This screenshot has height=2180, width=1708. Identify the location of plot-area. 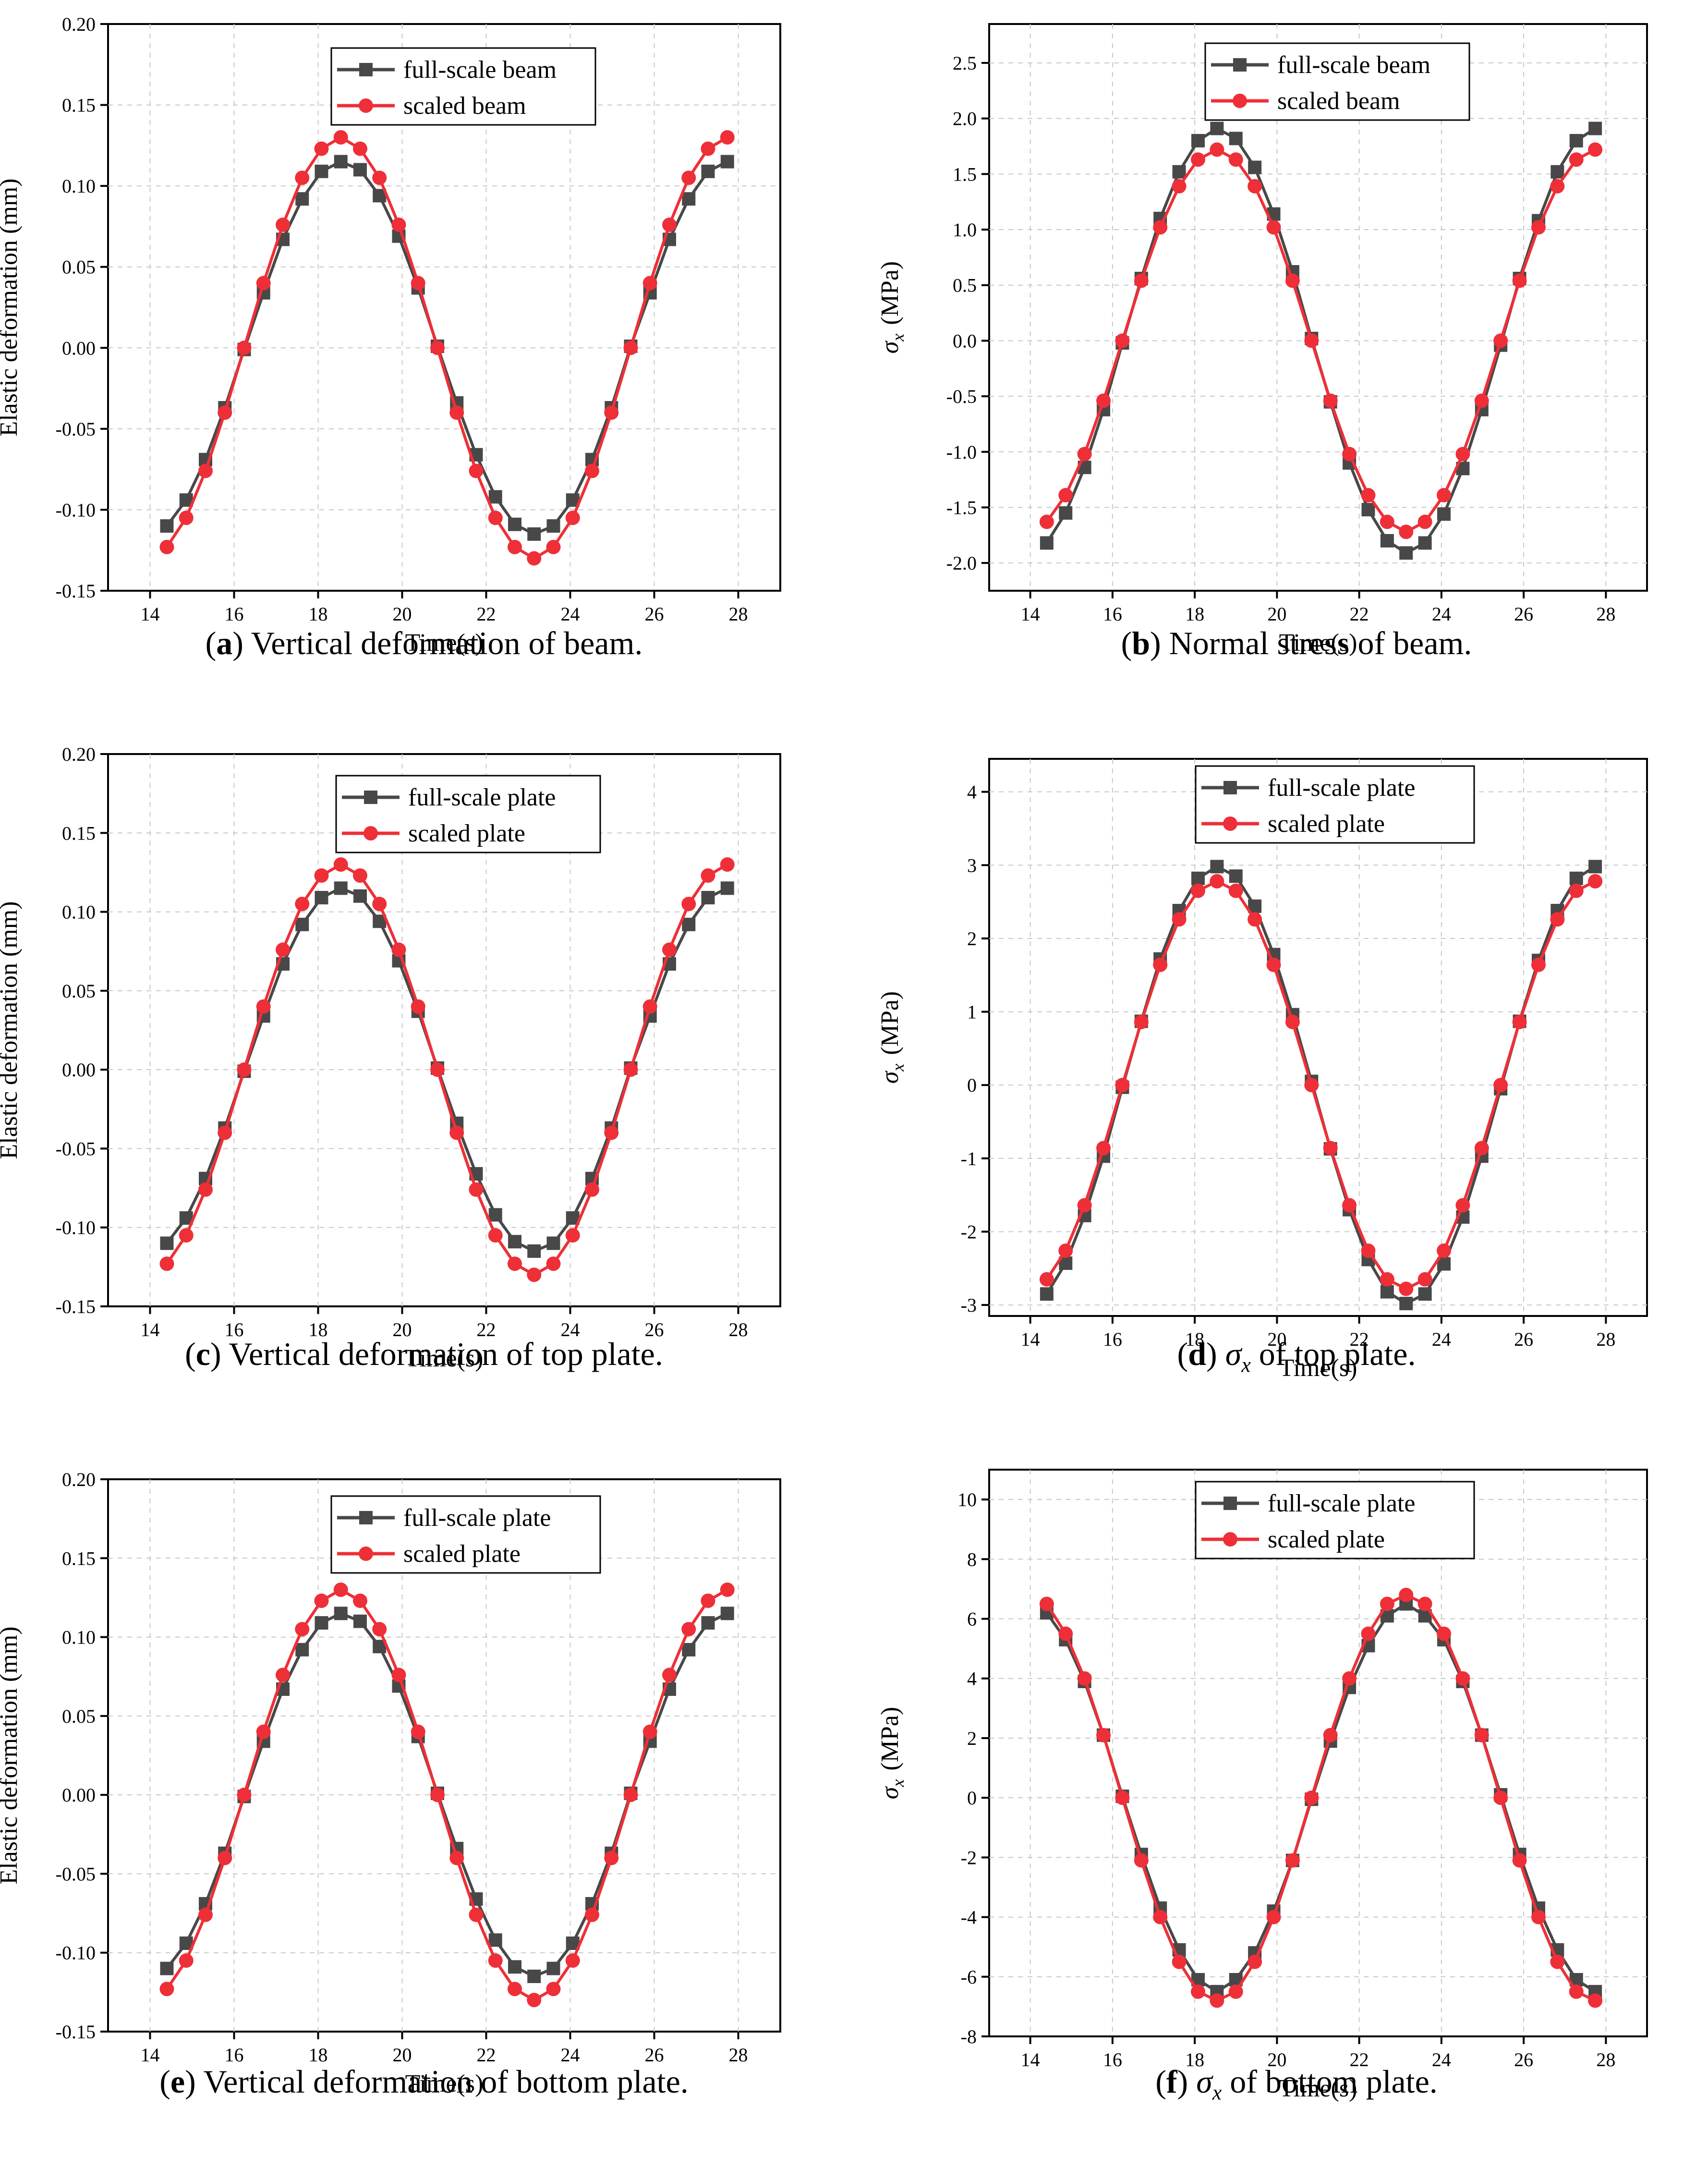
(1318, 1753).